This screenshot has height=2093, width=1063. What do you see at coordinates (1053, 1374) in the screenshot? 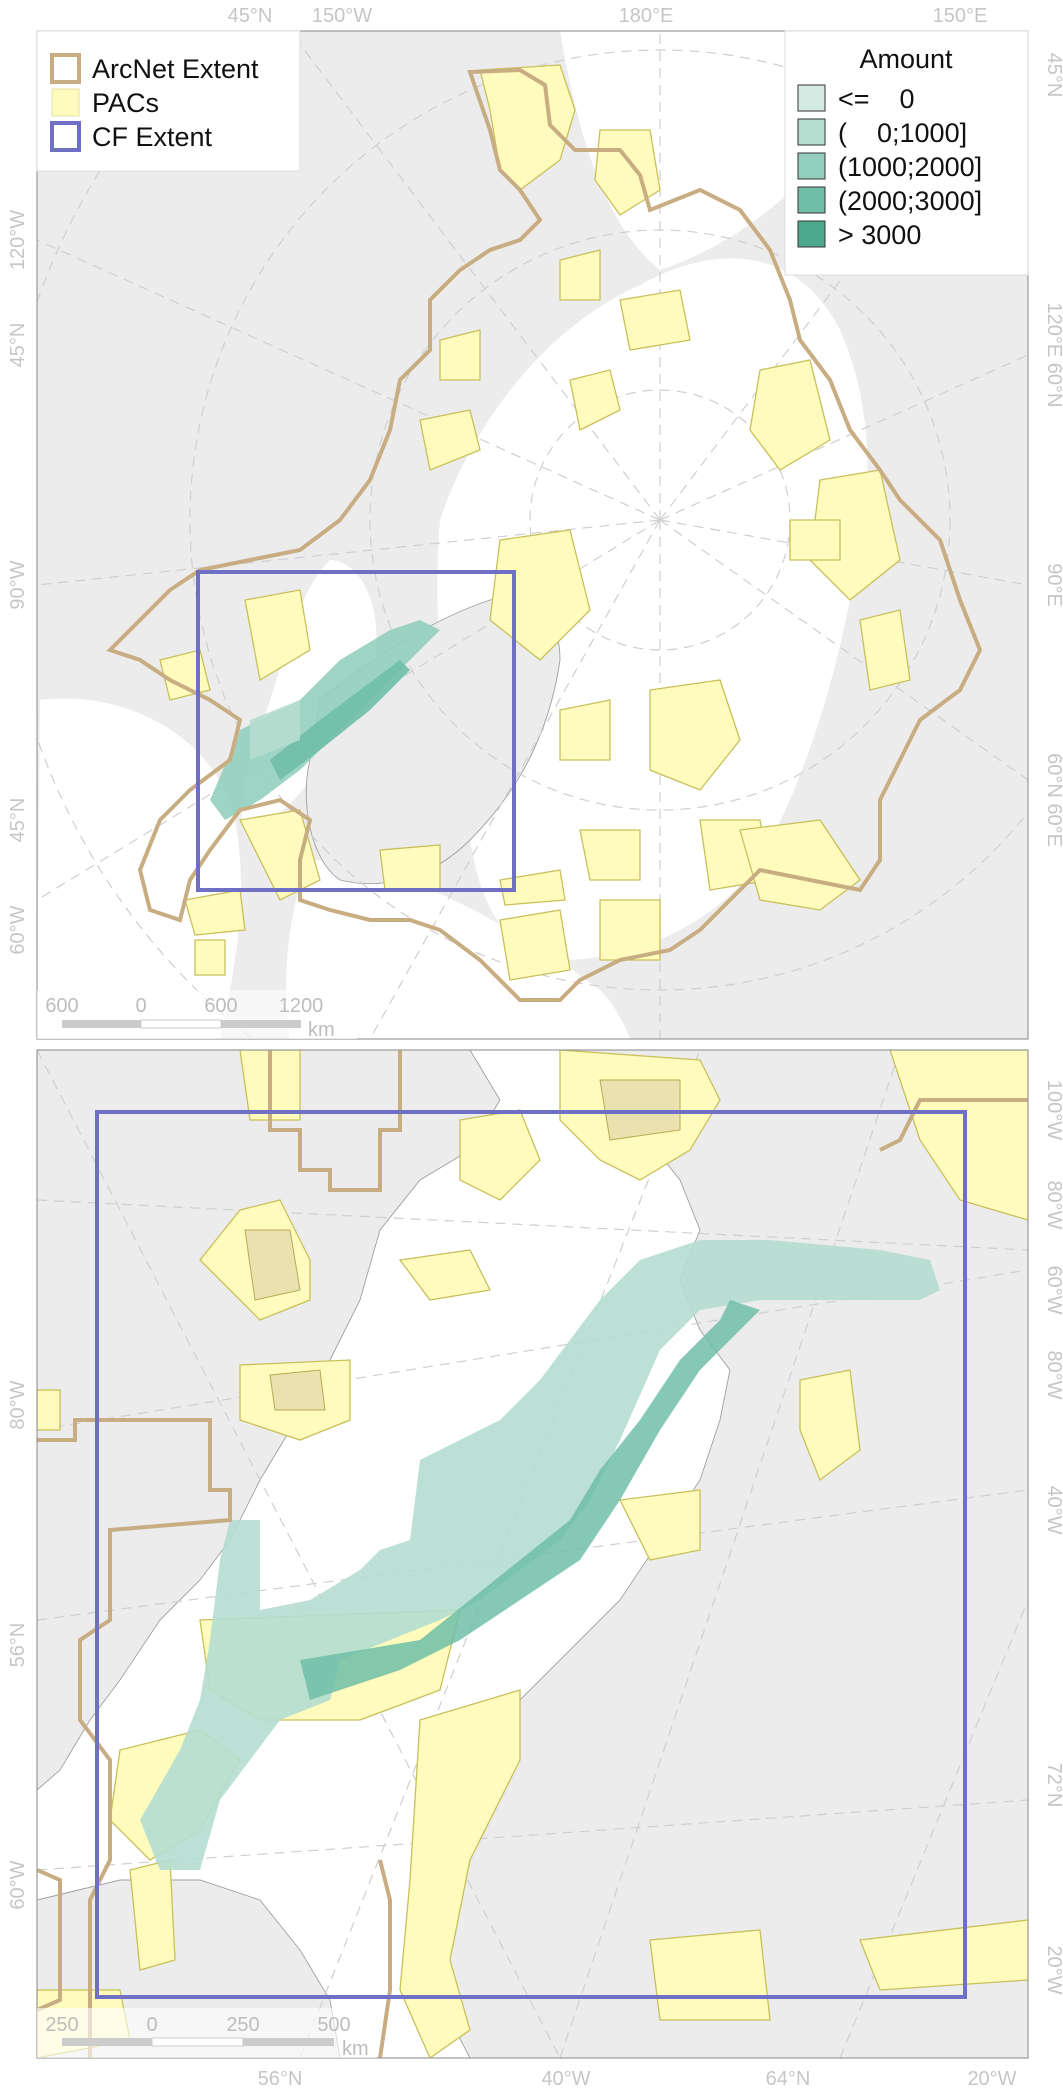
I see `right-label: 80°W` at bounding box center [1053, 1374].